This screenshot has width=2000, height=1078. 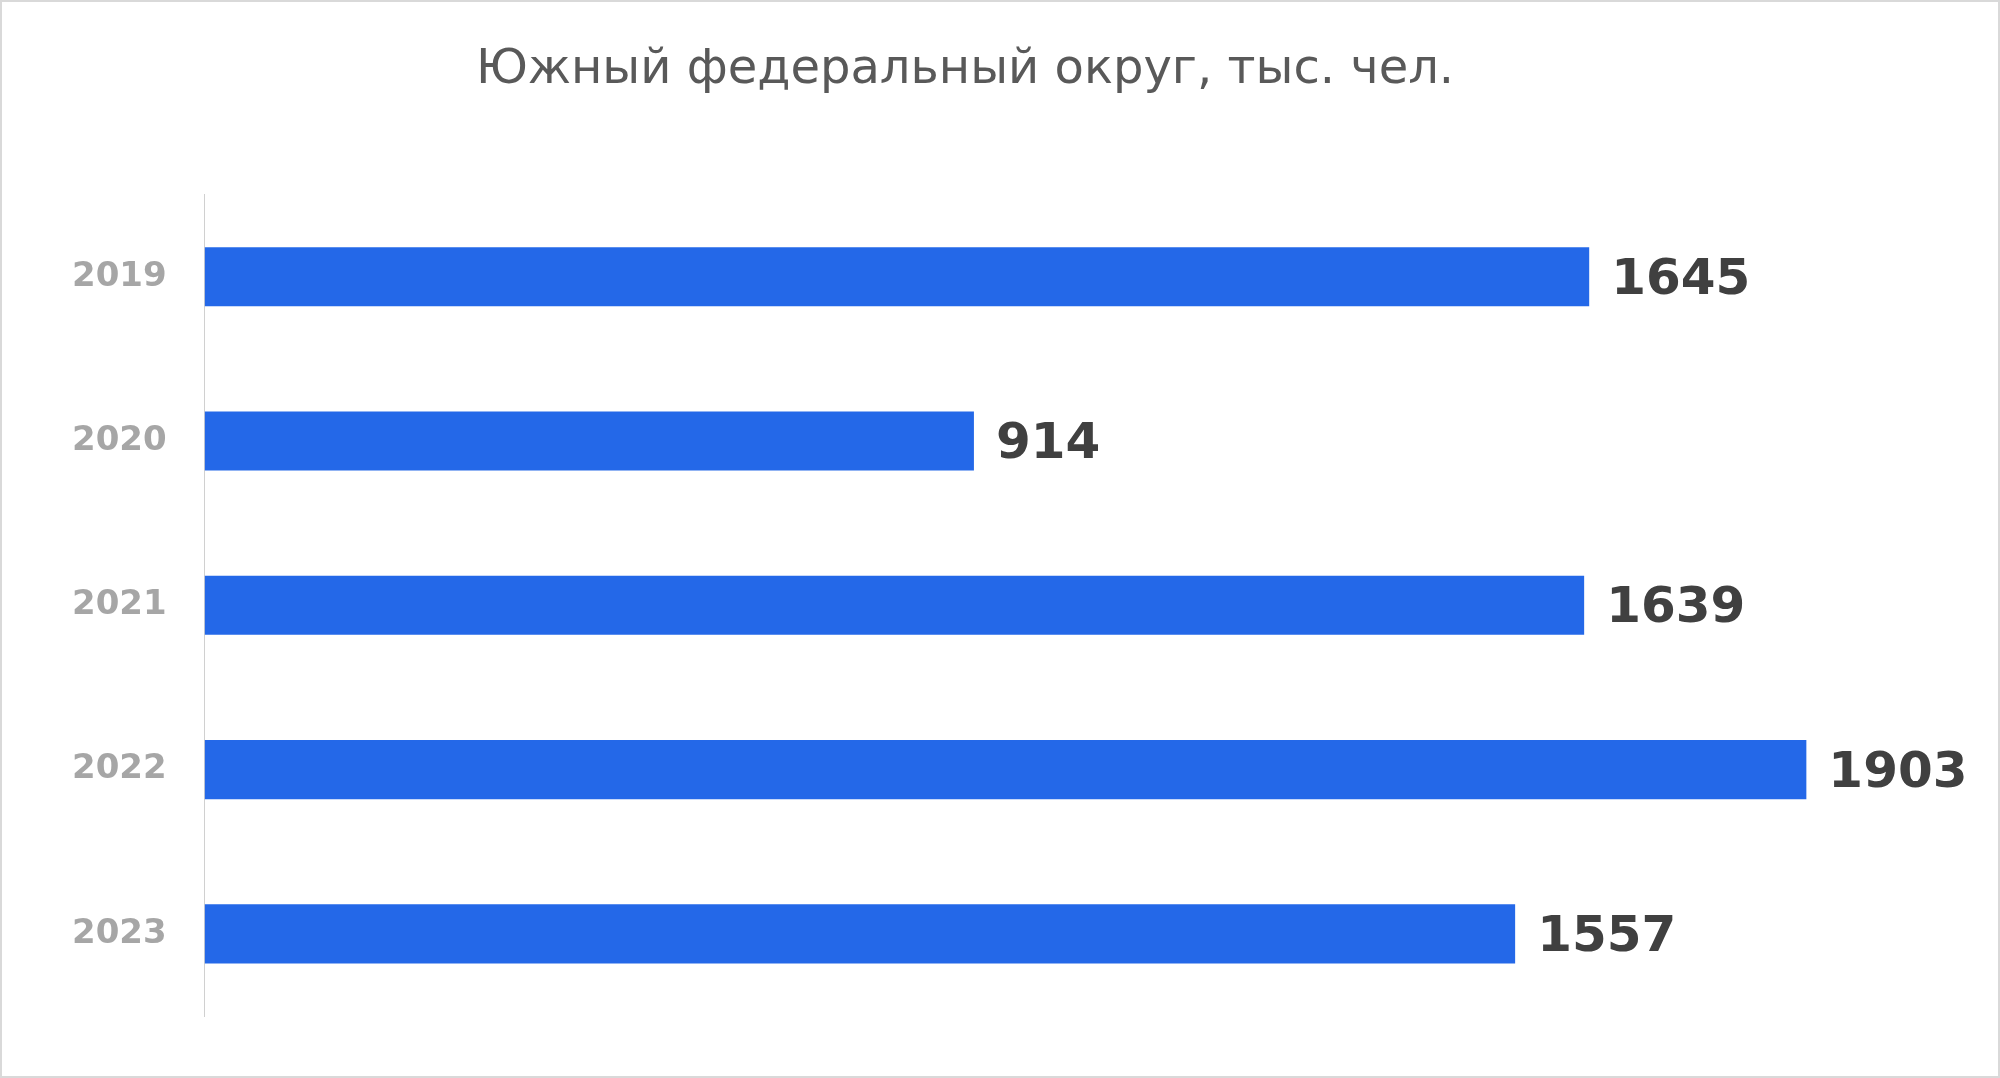 What do you see at coordinates (1048, 441) in the screenshot?
I see `data-label: 914` at bounding box center [1048, 441].